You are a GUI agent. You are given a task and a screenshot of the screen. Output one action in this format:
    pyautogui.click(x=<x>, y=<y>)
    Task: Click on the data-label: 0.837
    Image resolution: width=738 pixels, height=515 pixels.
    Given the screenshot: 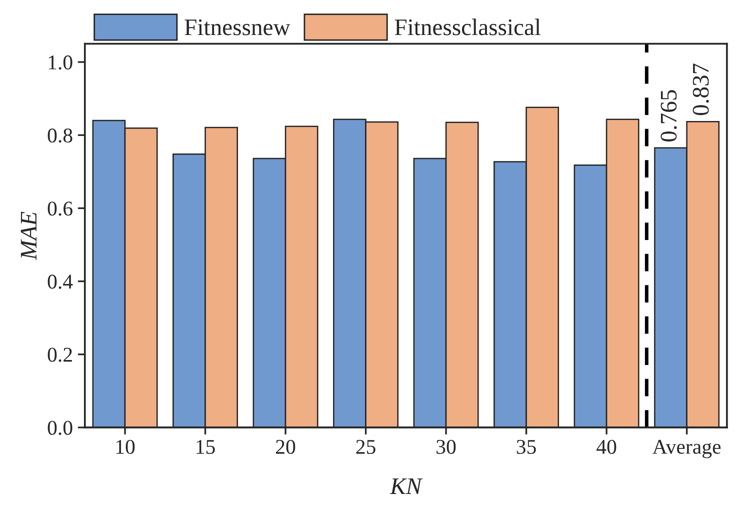 What is the action you would take?
    pyautogui.click(x=700, y=90)
    